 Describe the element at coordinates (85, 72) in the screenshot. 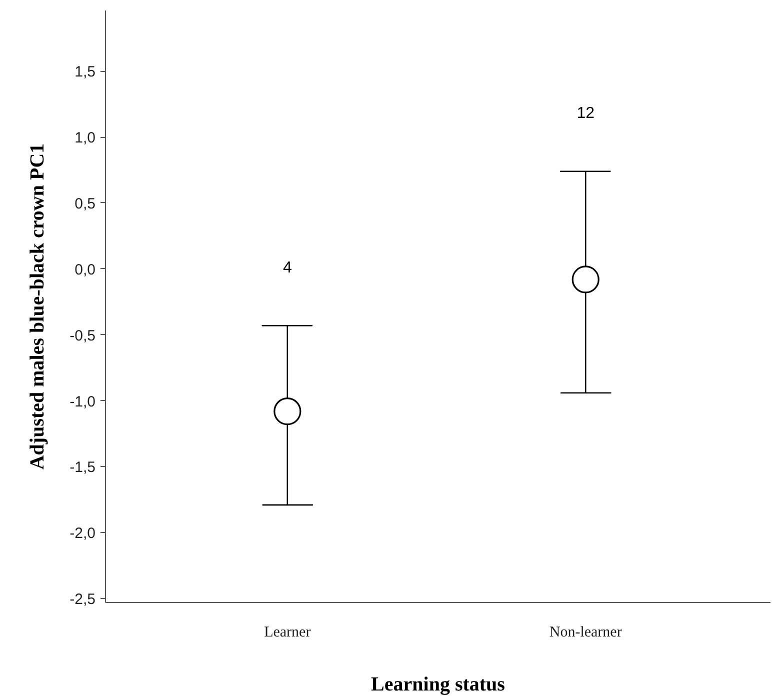

I see `y-tick-label: 1,5` at that location.